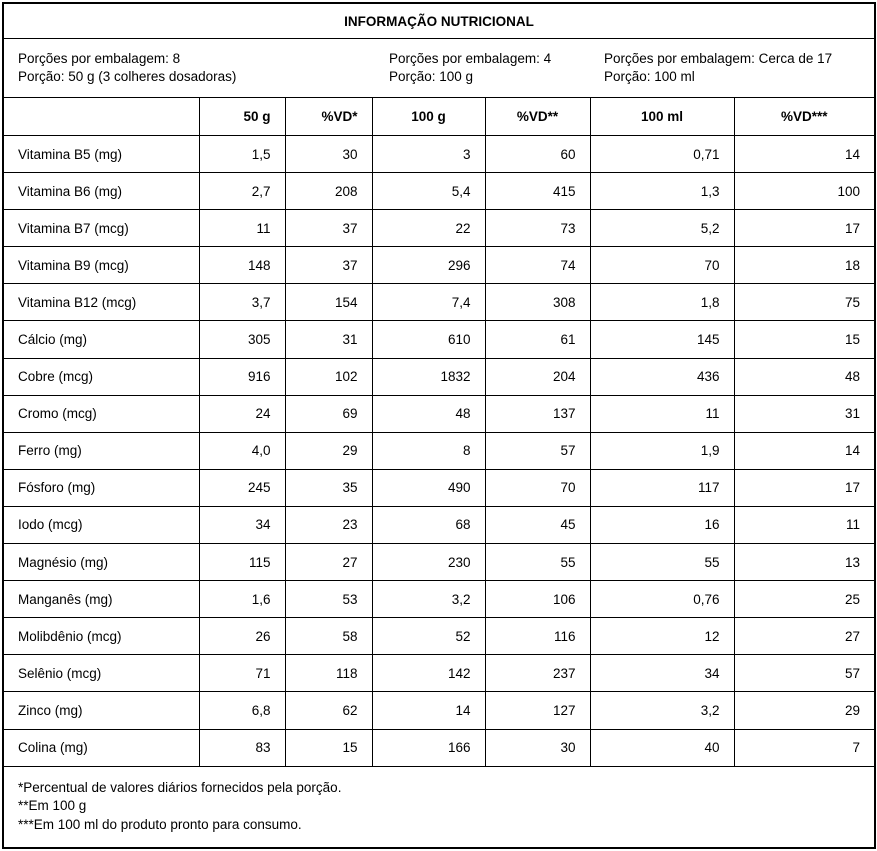 The image size is (877, 851). I want to click on nutrient-value: 1832, so click(428, 376).